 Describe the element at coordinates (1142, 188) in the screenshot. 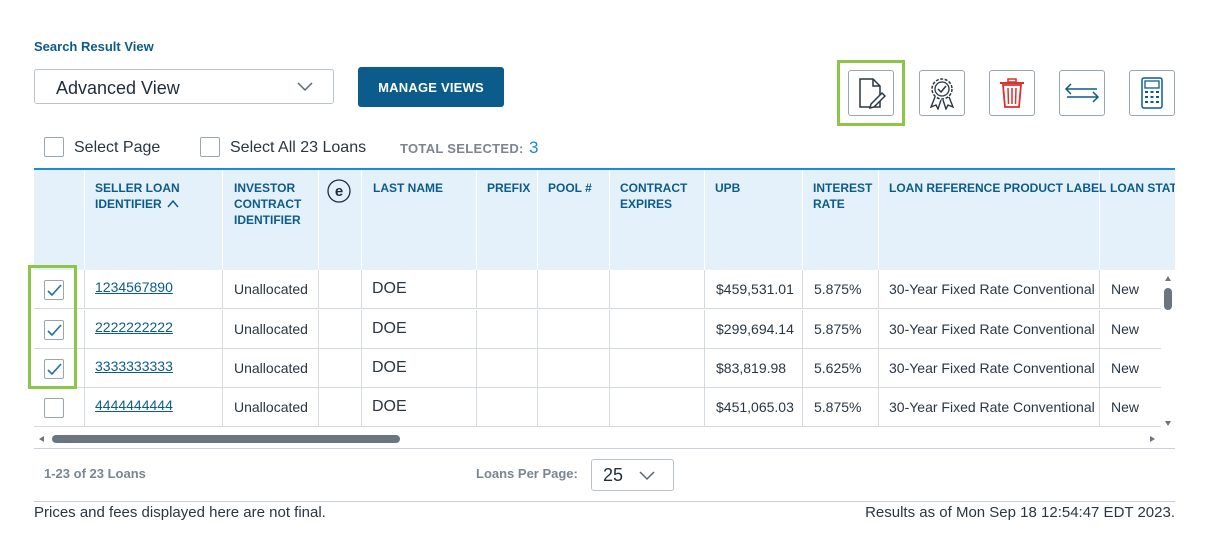

I see `col-loan-status: LOAN STATU` at that location.